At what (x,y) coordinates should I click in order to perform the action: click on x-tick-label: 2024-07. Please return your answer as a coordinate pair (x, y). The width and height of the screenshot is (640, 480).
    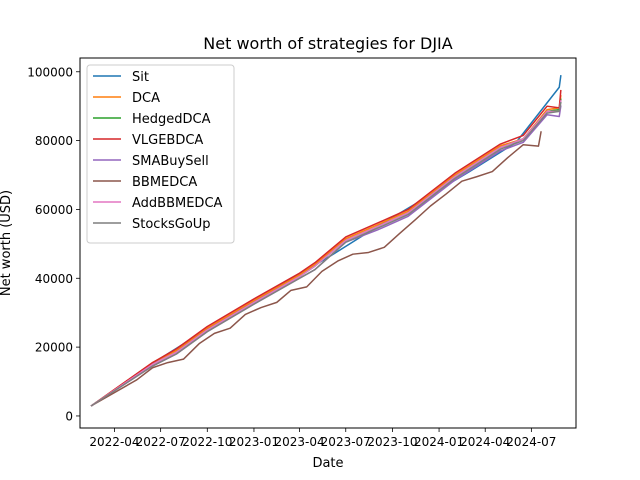
    Looking at the image, I should click on (531, 442).